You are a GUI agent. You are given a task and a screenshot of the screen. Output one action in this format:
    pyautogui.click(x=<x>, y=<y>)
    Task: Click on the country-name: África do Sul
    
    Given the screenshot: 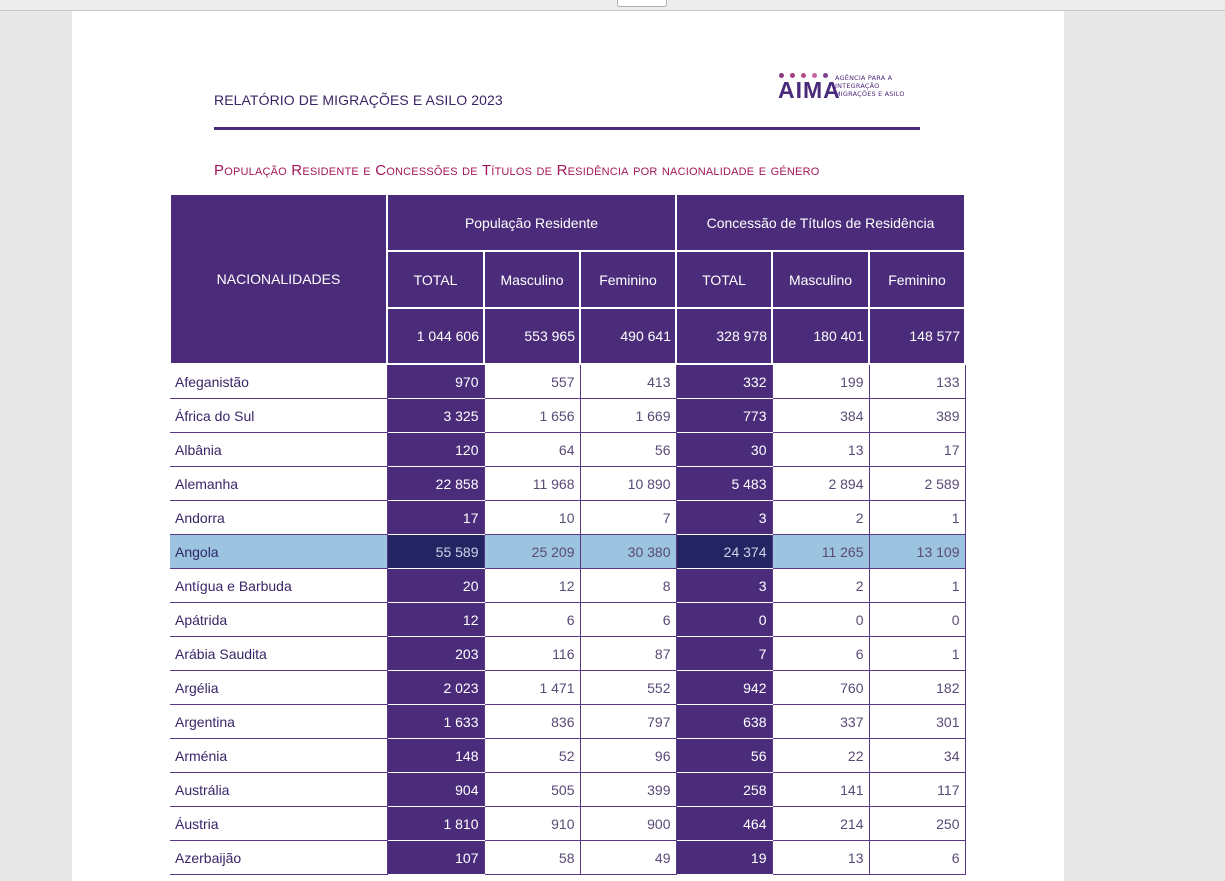 What is the action you would take?
    pyautogui.click(x=279, y=415)
    